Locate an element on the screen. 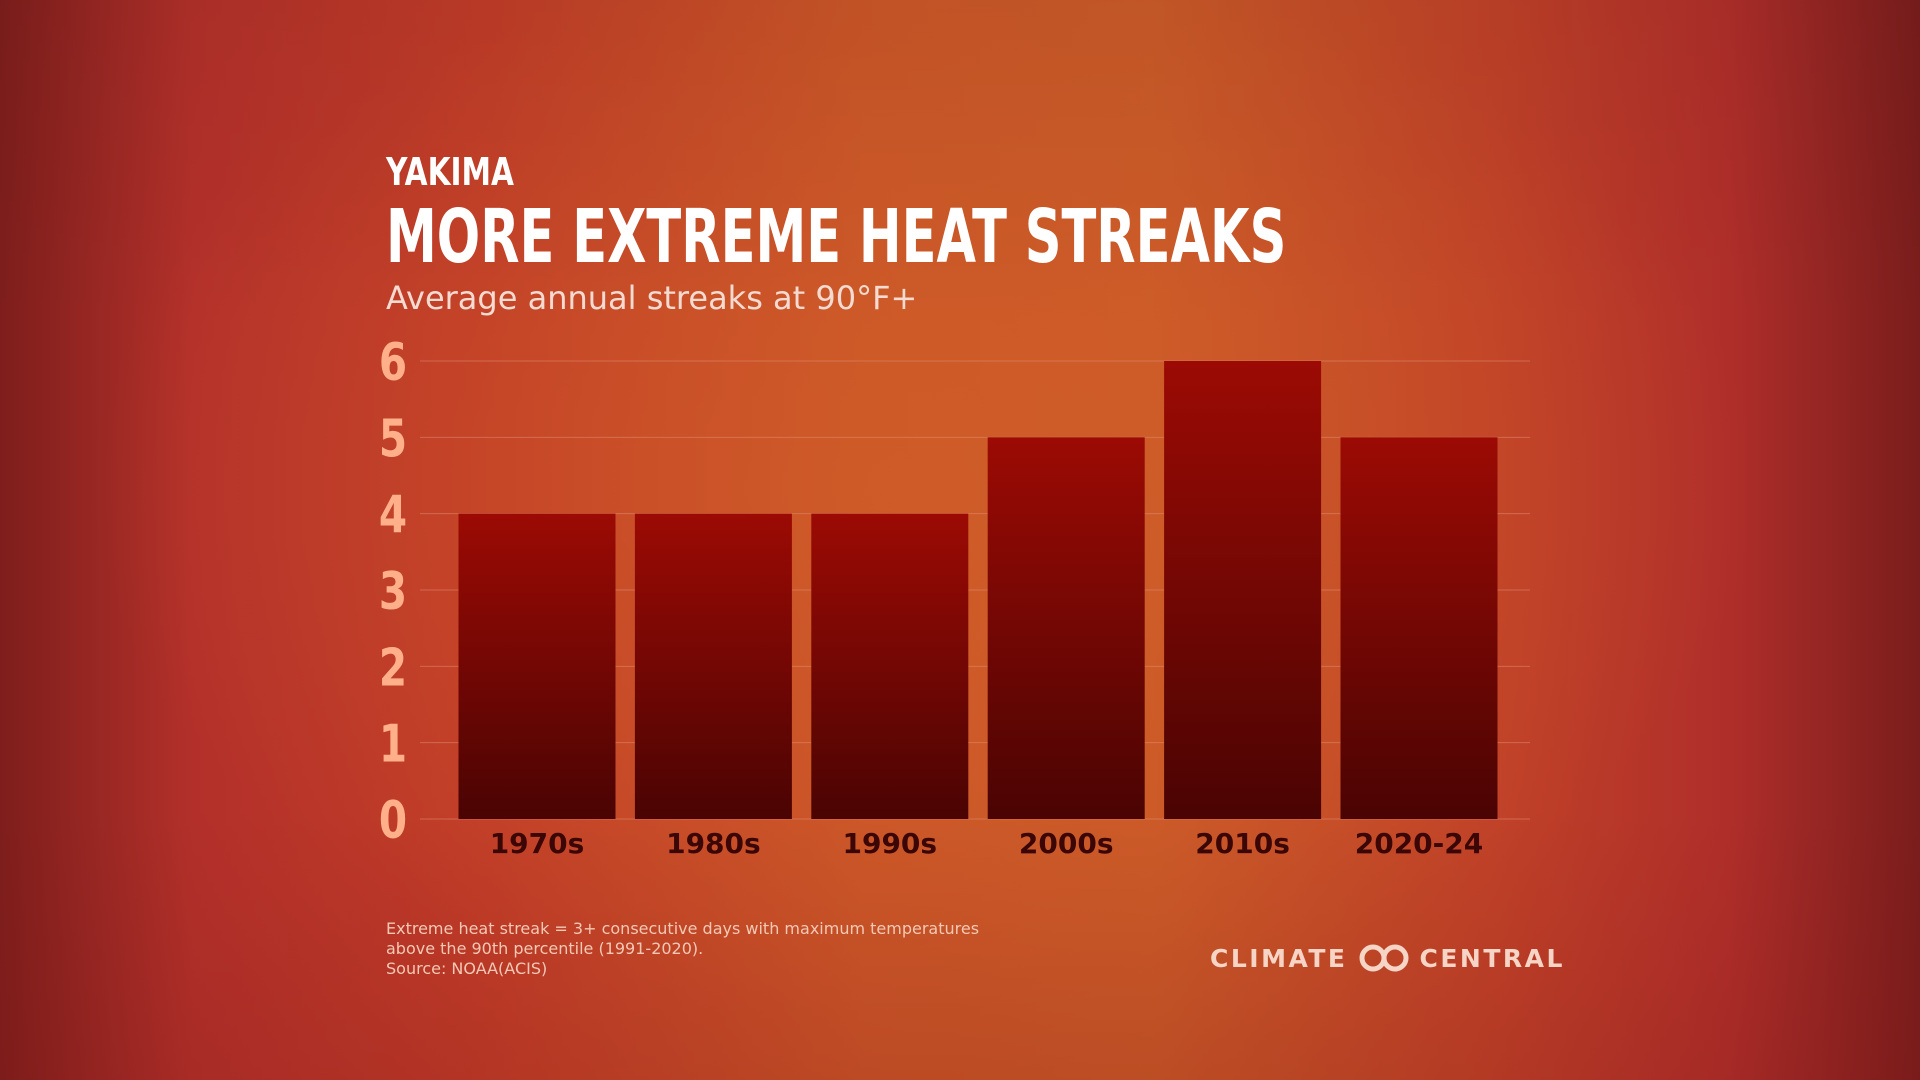 The width and height of the screenshot is (1920, 1080). chart-title: MORE EXTREME HEAT STREAKS is located at coordinates (836, 237).